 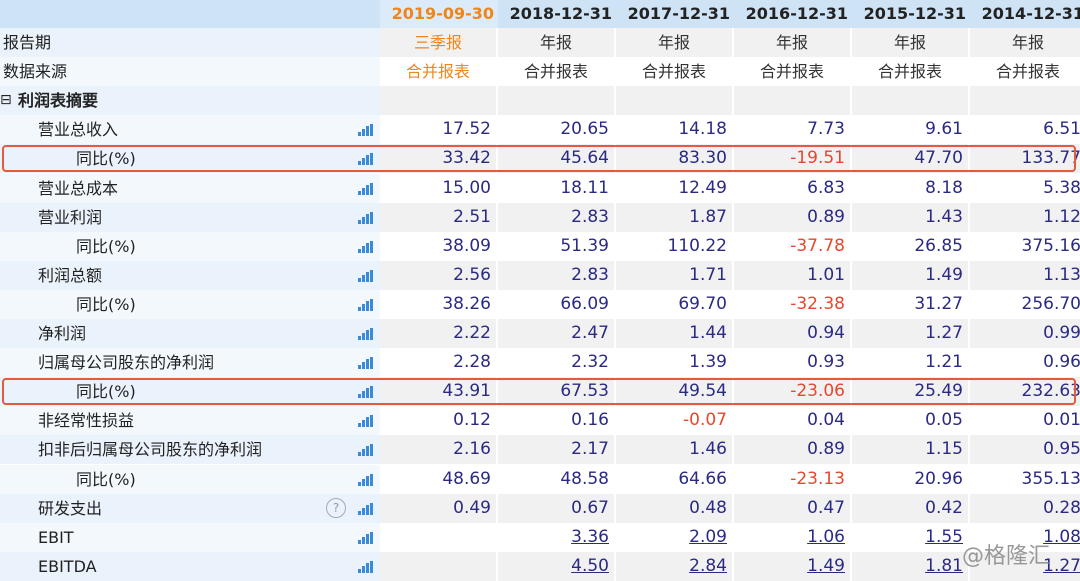 What do you see at coordinates (817, 158) in the screenshot?
I see `value-text: -19.51` at bounding box center [817, 158].